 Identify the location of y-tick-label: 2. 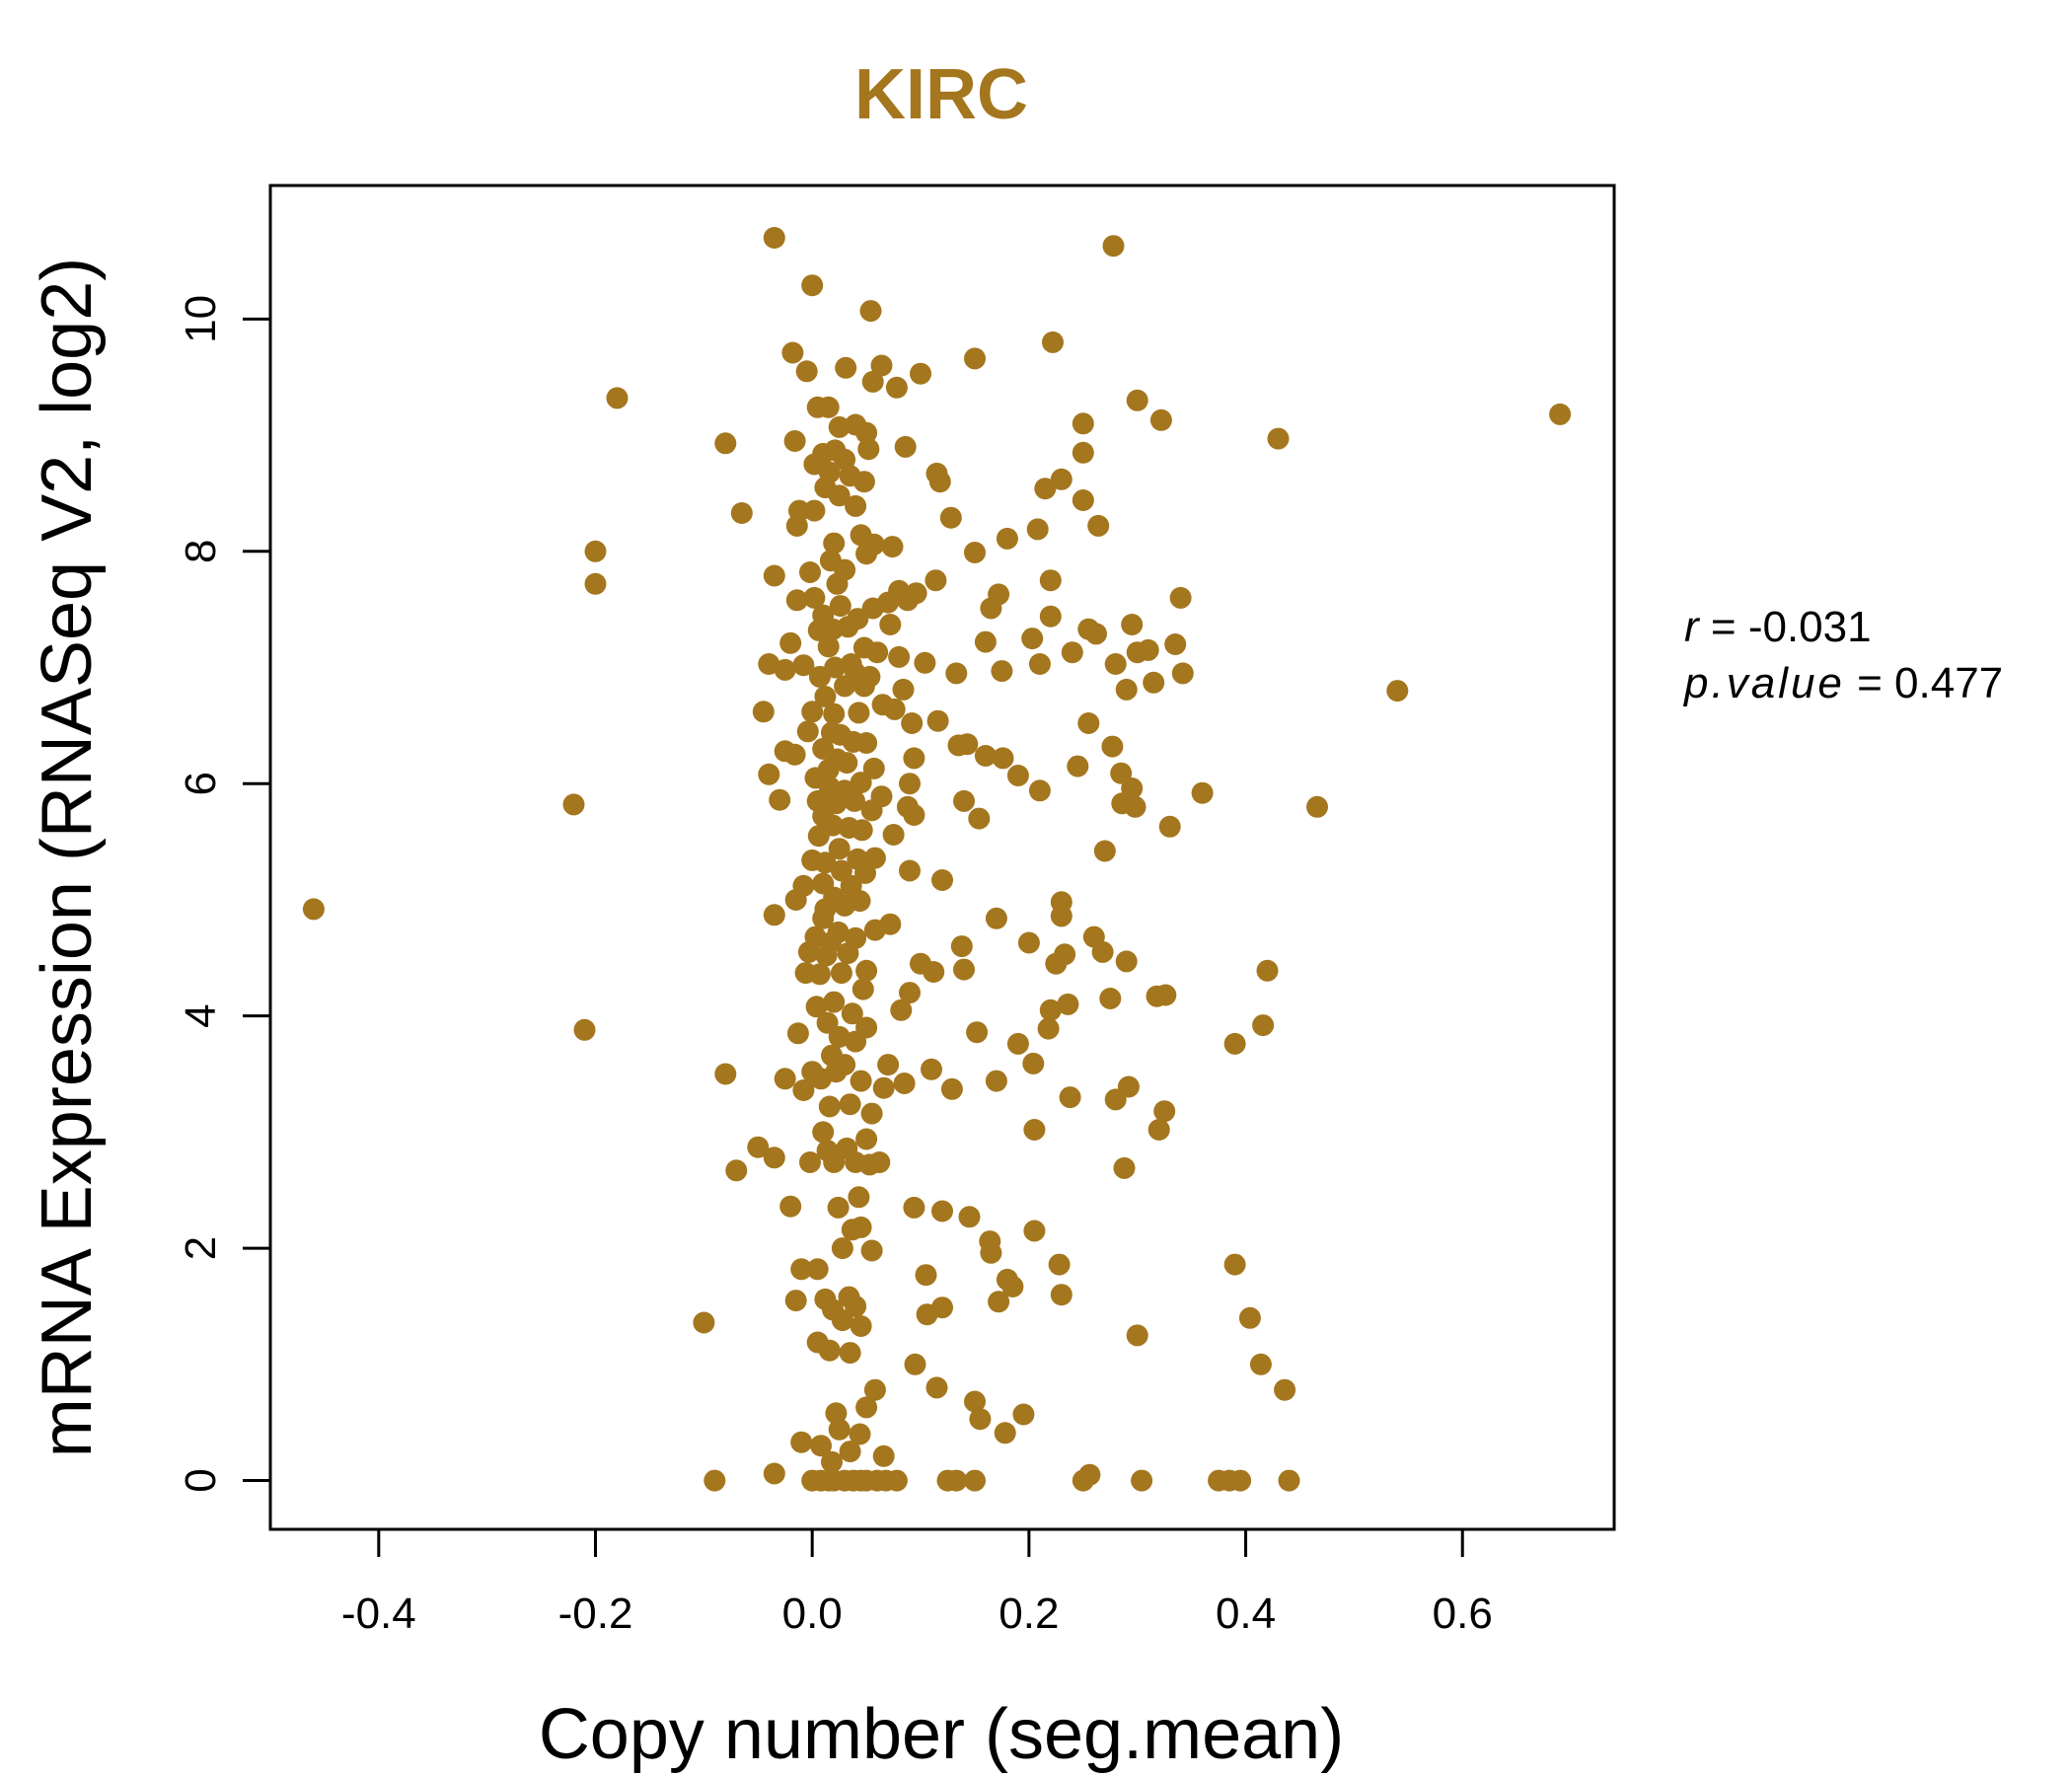
(201, 1248).